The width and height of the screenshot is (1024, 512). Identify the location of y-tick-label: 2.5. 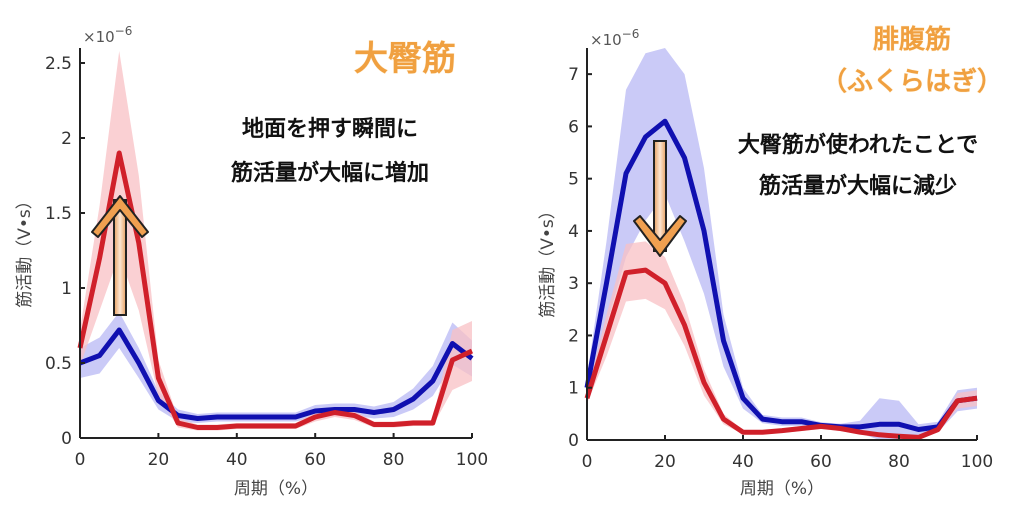
(58, 64).